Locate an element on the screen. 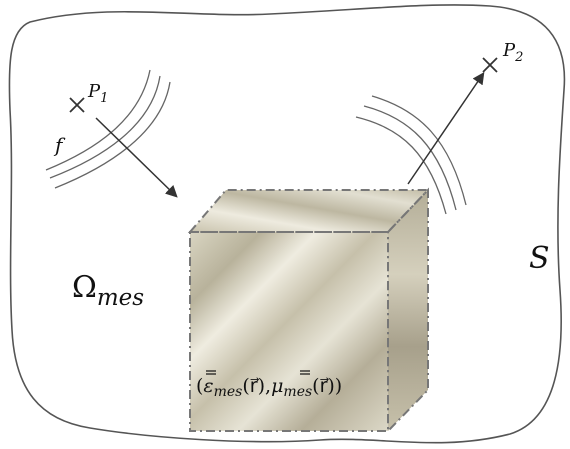 The image size is (570, 449). incident-arrow is located at coordinates (136, 157).